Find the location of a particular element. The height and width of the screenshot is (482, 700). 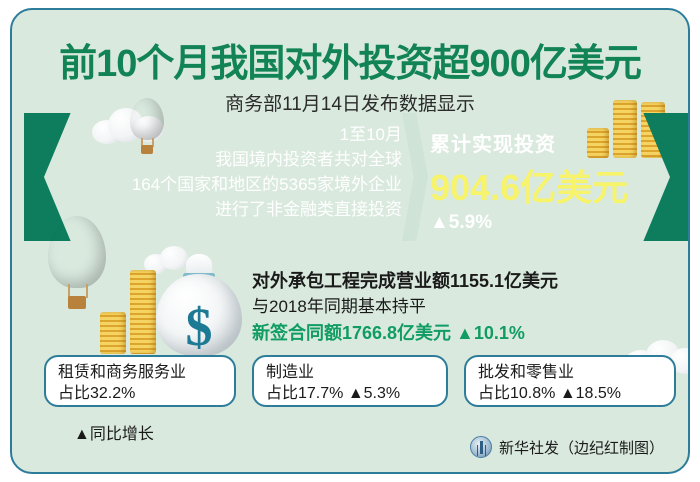

total-investment-growth: ▲5.9% is located at coordinates (461, 222).